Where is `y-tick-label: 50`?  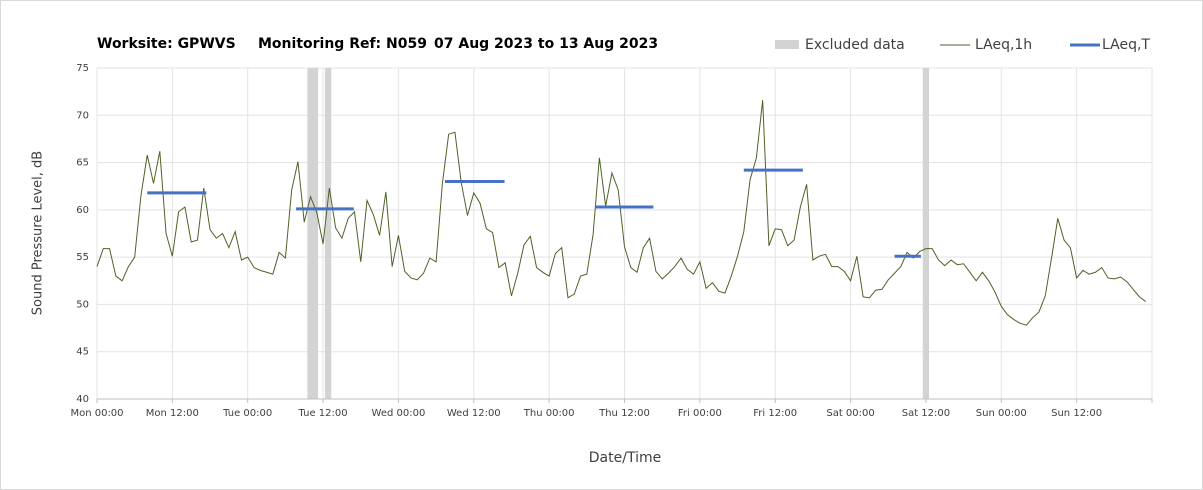
y-tick-label: 50 is located at coordinates (82, 304).